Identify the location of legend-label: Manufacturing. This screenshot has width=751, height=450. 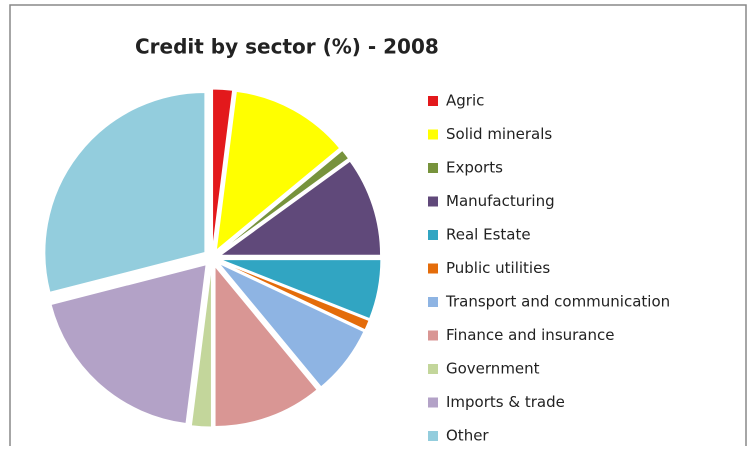
(500, 201).